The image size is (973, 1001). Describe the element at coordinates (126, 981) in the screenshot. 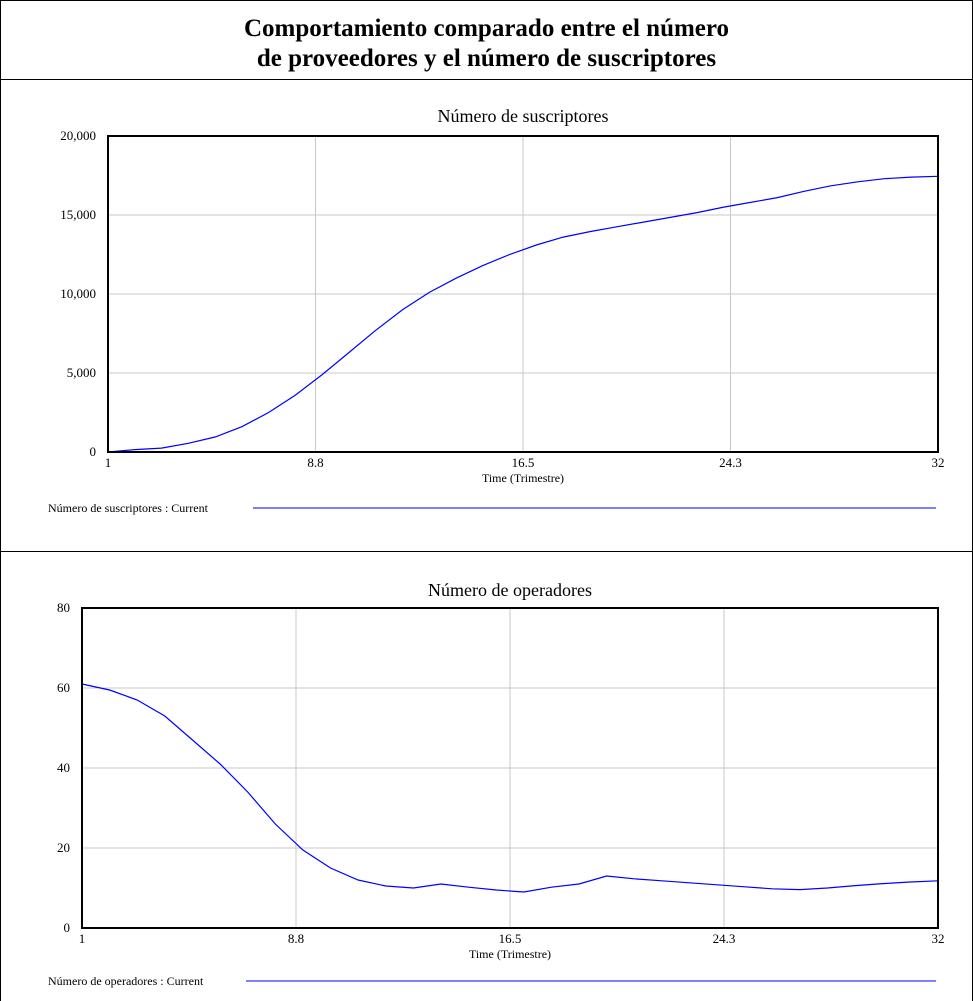

I see `operadores-legend-label: Número de operadores : Current` at that location.